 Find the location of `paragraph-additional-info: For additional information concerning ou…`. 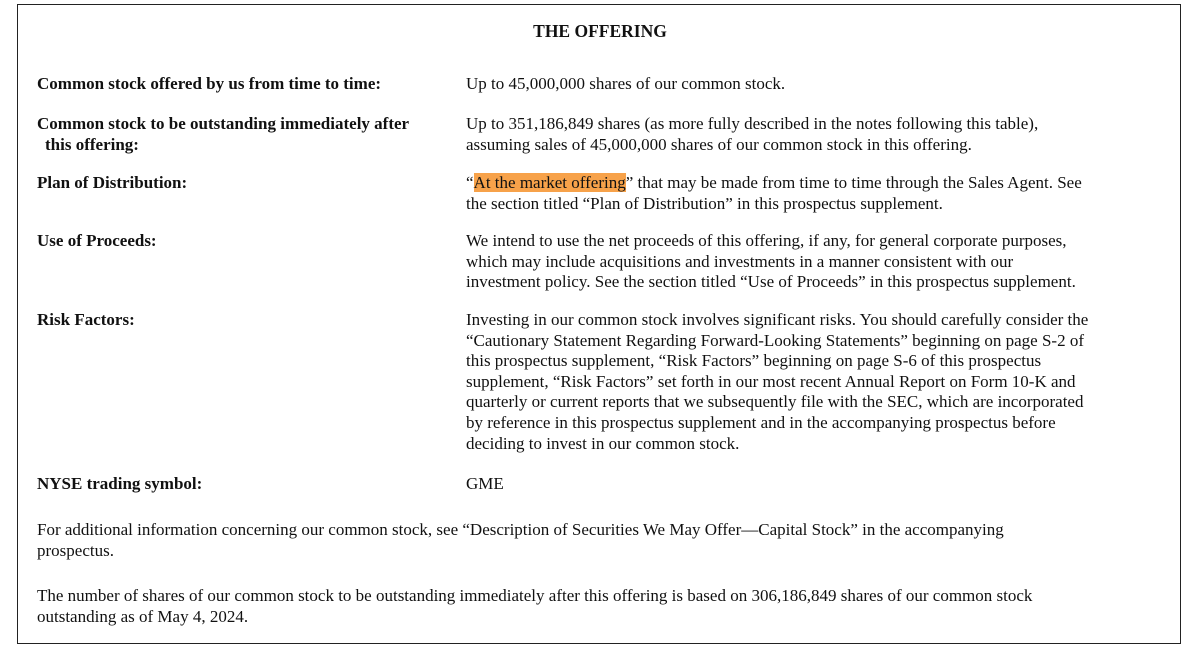

paragraph-additional-info: For additional information concerning ou… is located at coordinates (520, 540).